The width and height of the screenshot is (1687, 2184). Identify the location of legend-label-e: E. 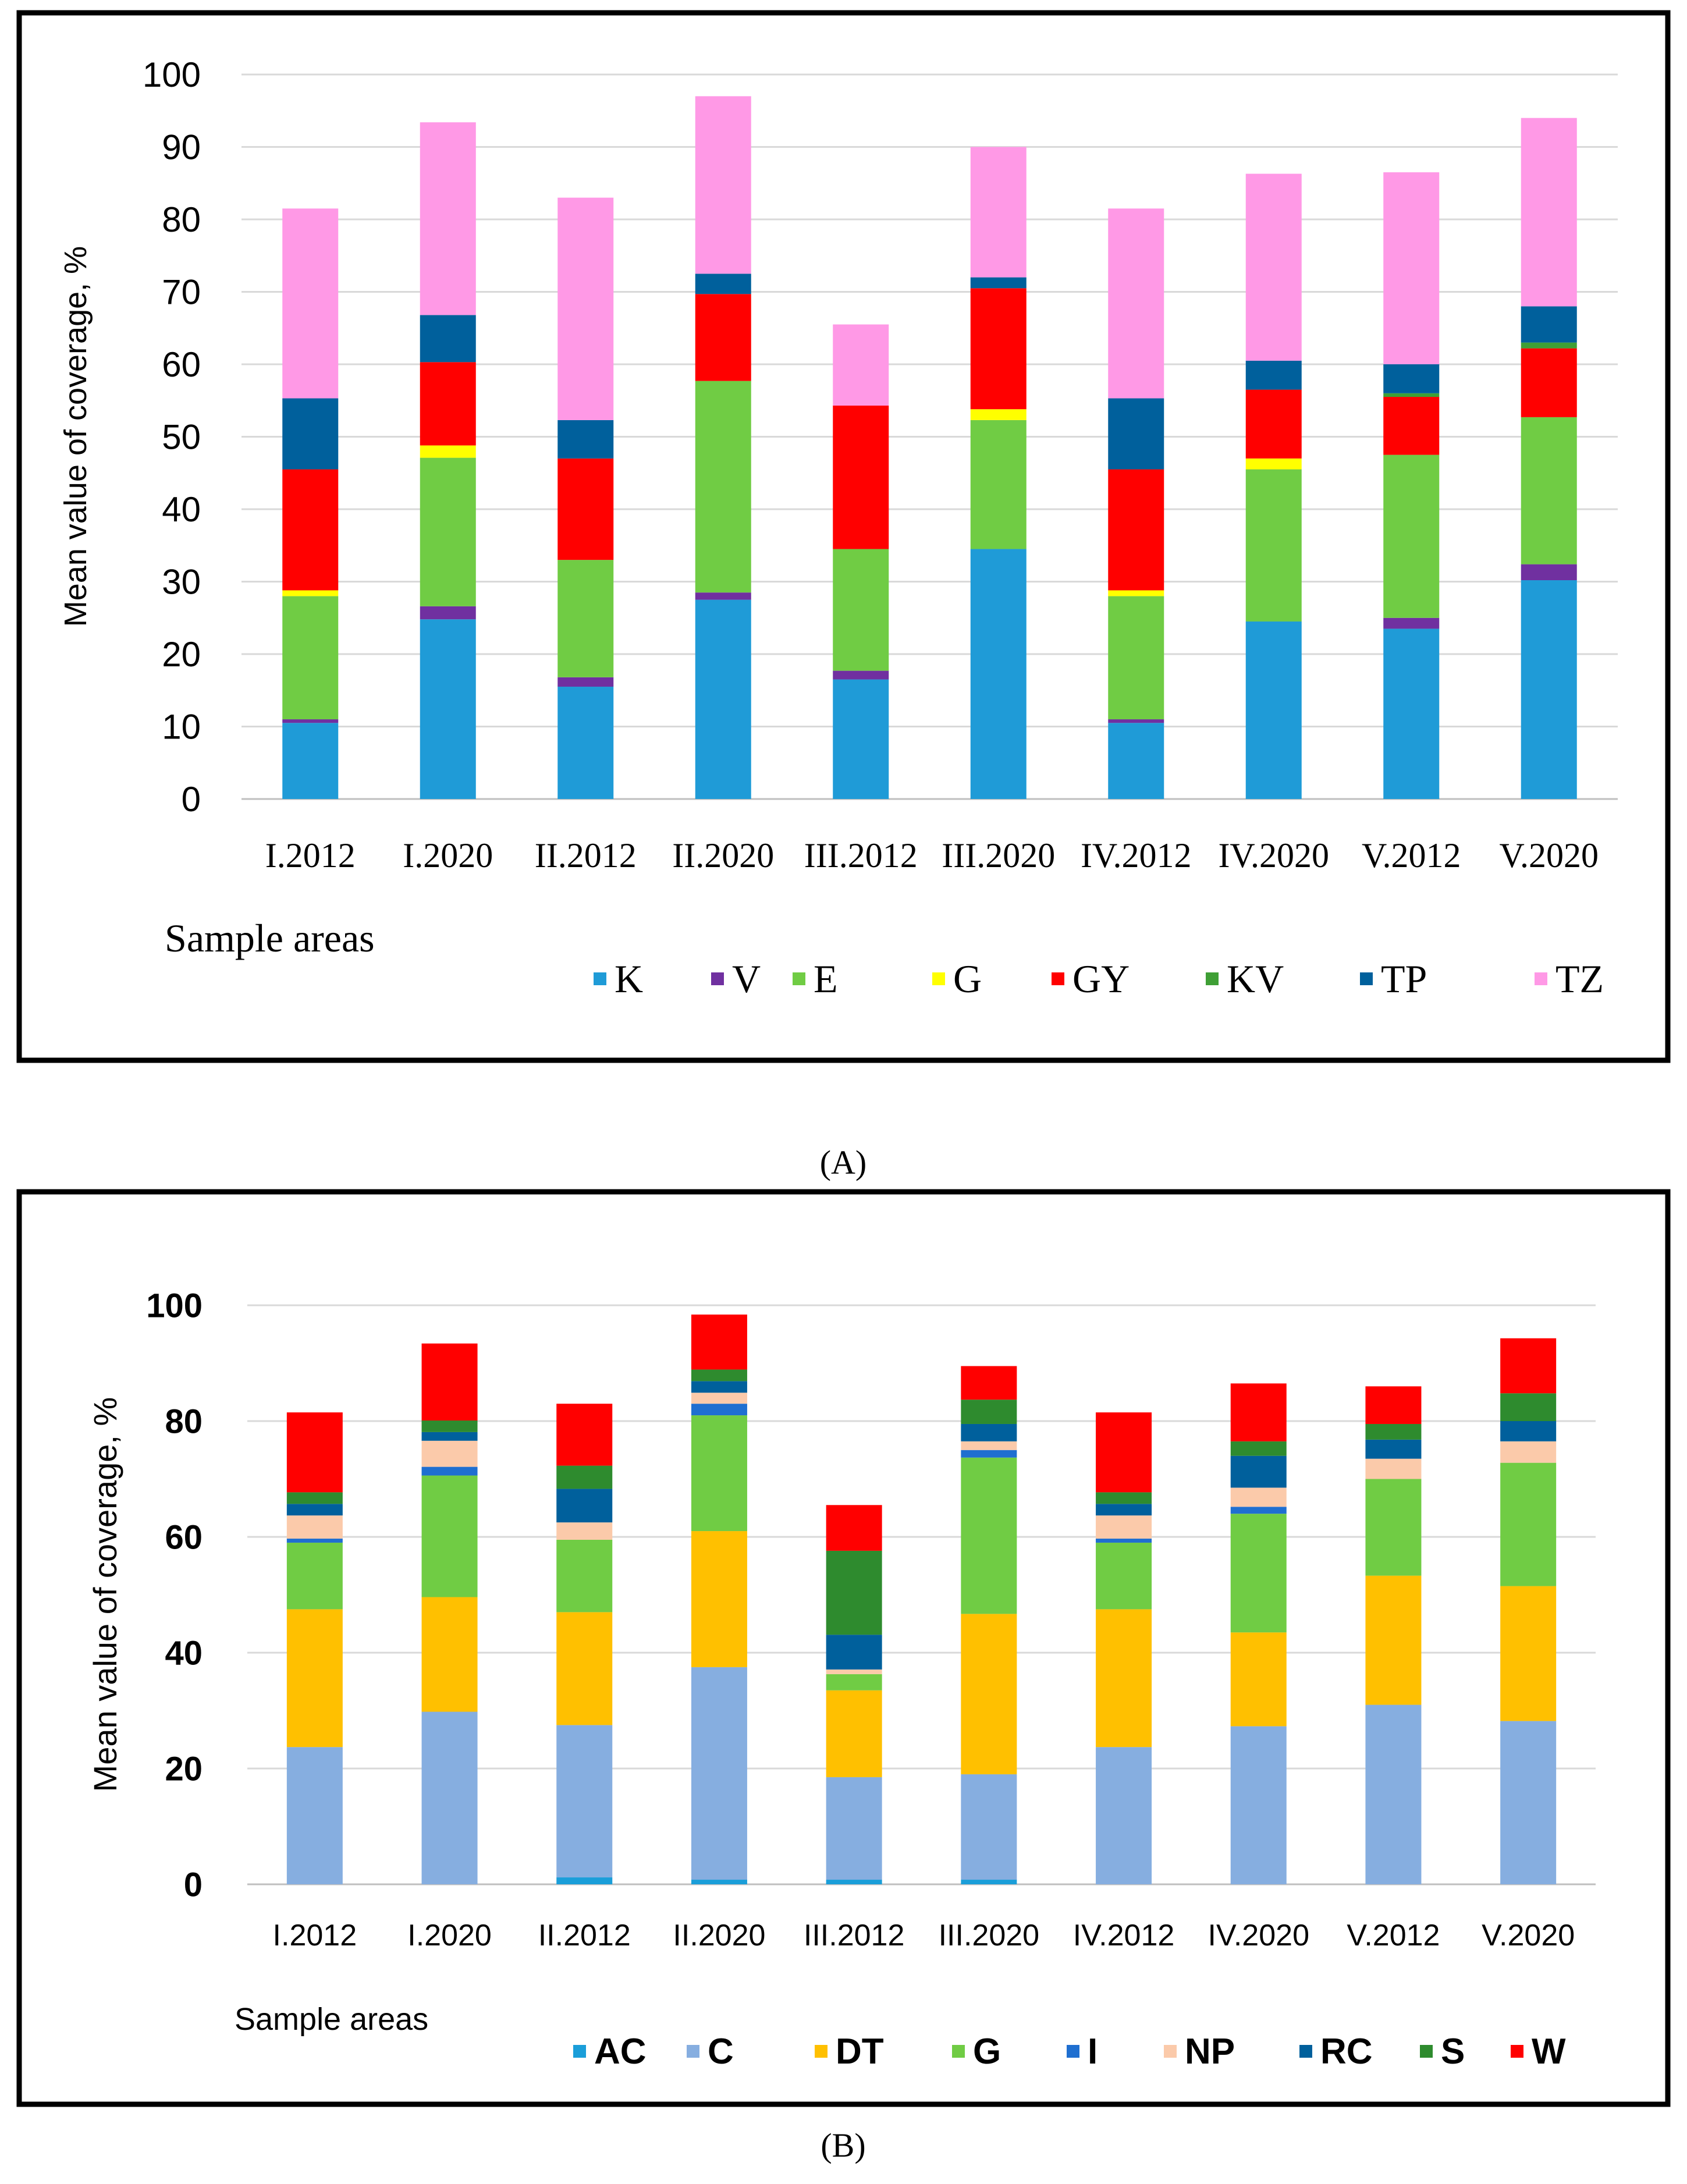
(826, 979).